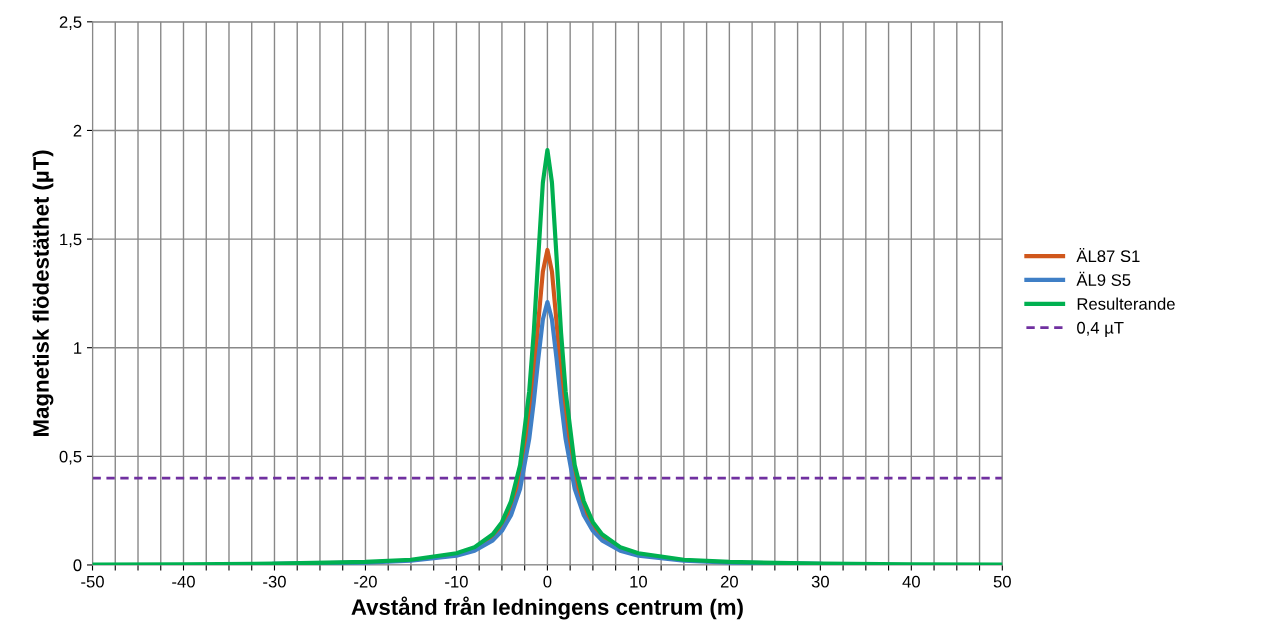 Image resolution: width=1285 pixels, height=642 pixels. Describe the element at coordinates (456, 581) in the screenshot. I see `x-tick-label: -10` at that location.